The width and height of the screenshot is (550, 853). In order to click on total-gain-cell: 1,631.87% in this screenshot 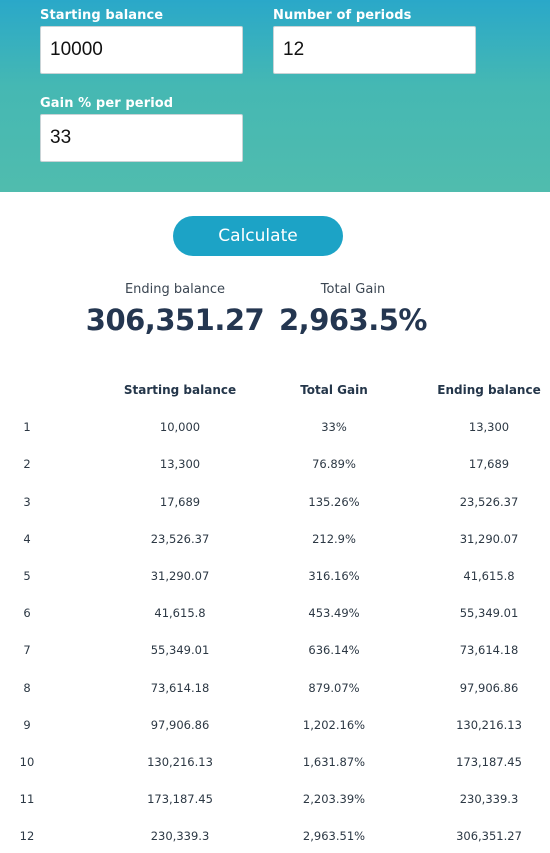, I will do `click(334, 762)`.